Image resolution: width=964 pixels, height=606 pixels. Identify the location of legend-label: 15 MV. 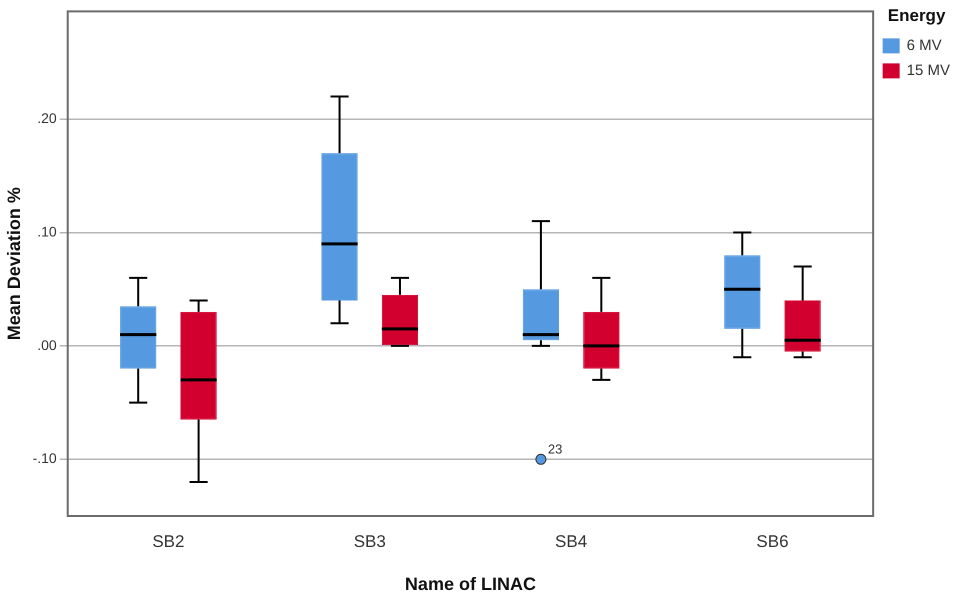
(928, 71).